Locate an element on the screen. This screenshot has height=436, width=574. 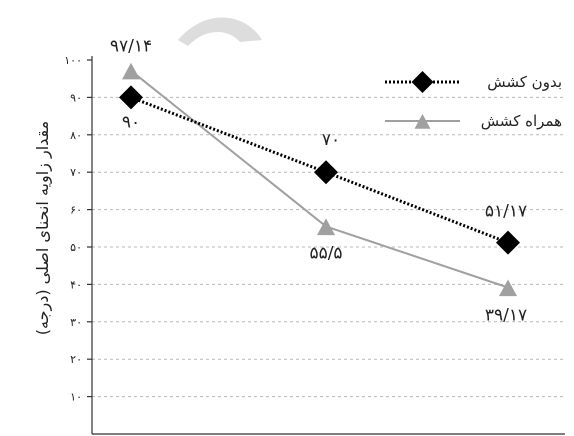
y-tick-label: ۵۰ is located at coordinates (76, 247).